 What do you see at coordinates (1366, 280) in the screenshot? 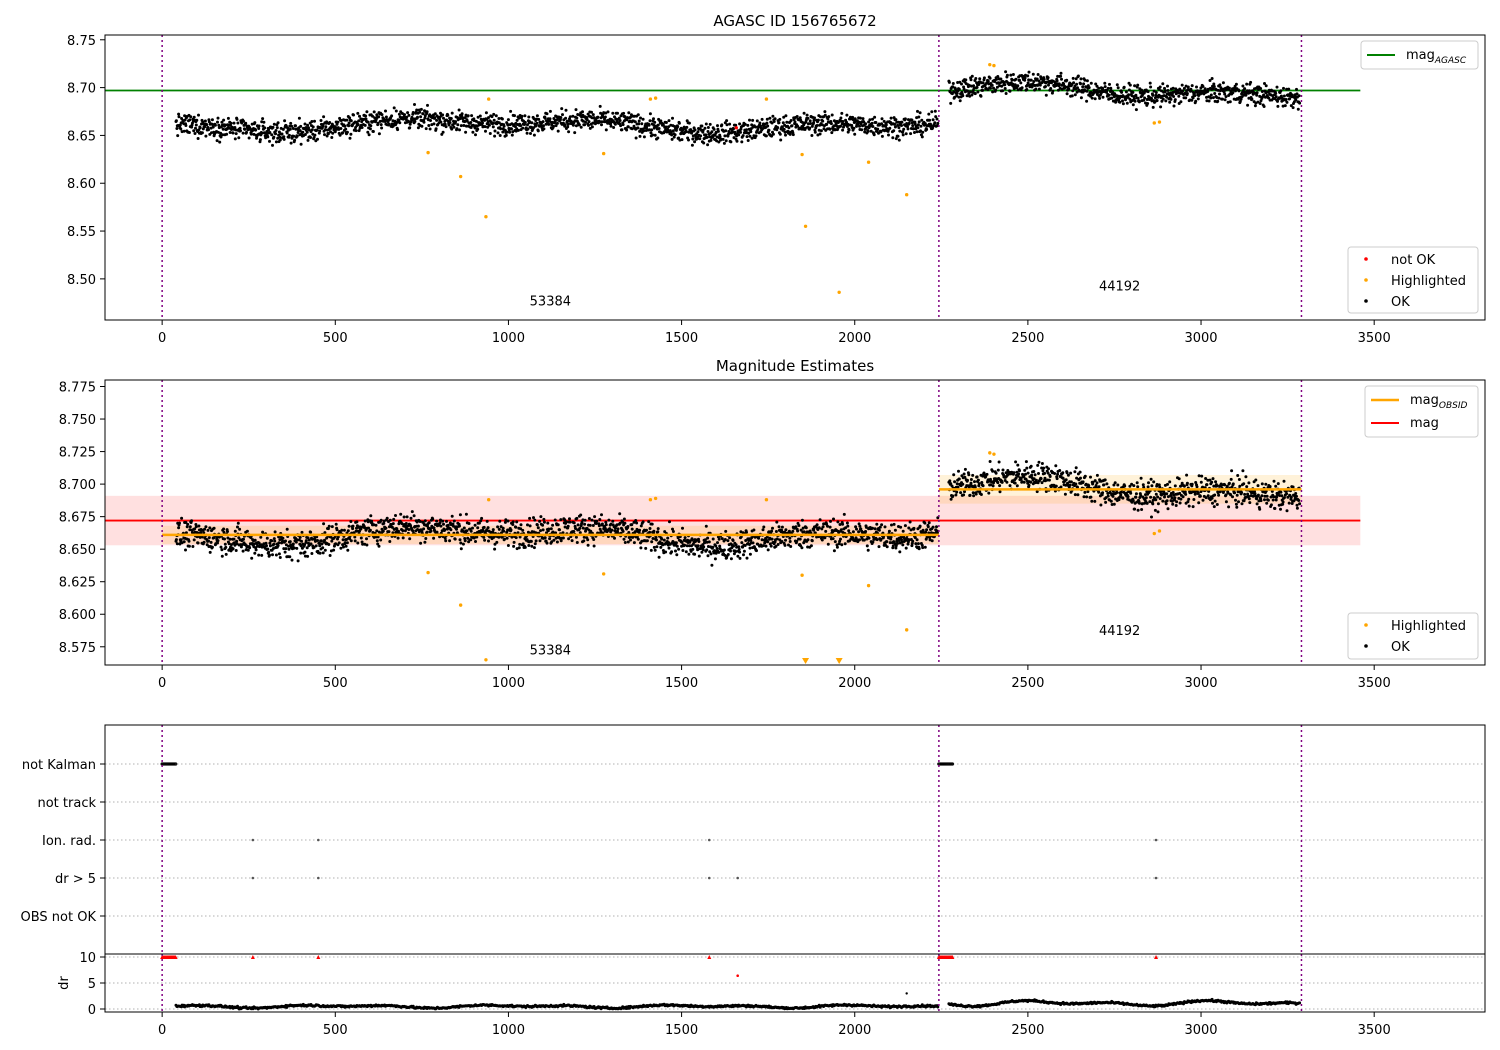
I see `legend-swatch-dot` at bounding box center [1366, 280].